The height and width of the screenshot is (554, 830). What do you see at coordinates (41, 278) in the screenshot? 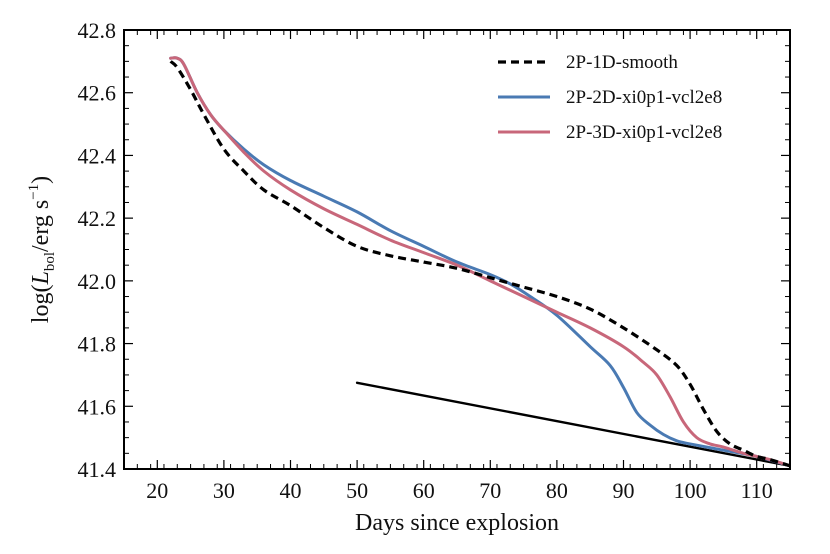
I see `y-title-symbol: L` at bounding box center [41, 278].